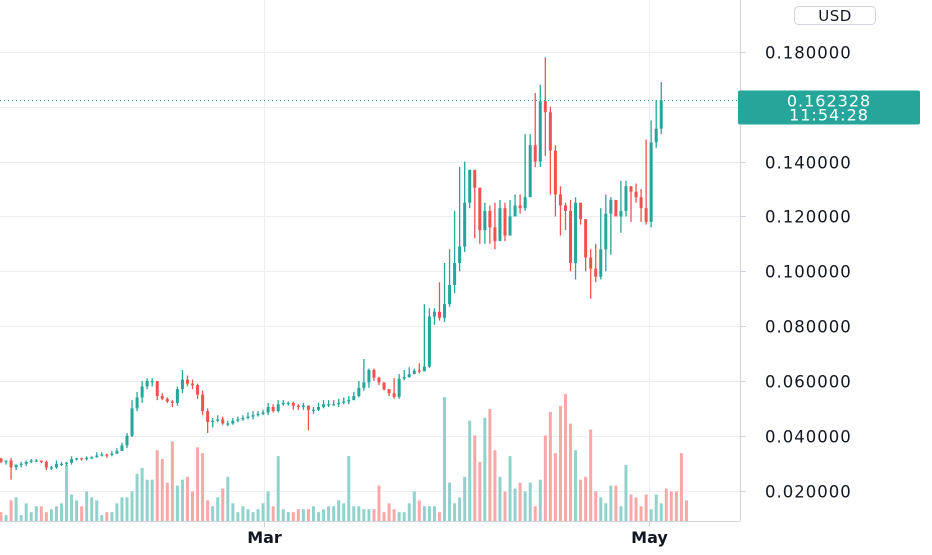  What do you see at coordinates (457, 534) in the screenshot?
I see `time-scale: Mar May` at bounding box center [457, 534].